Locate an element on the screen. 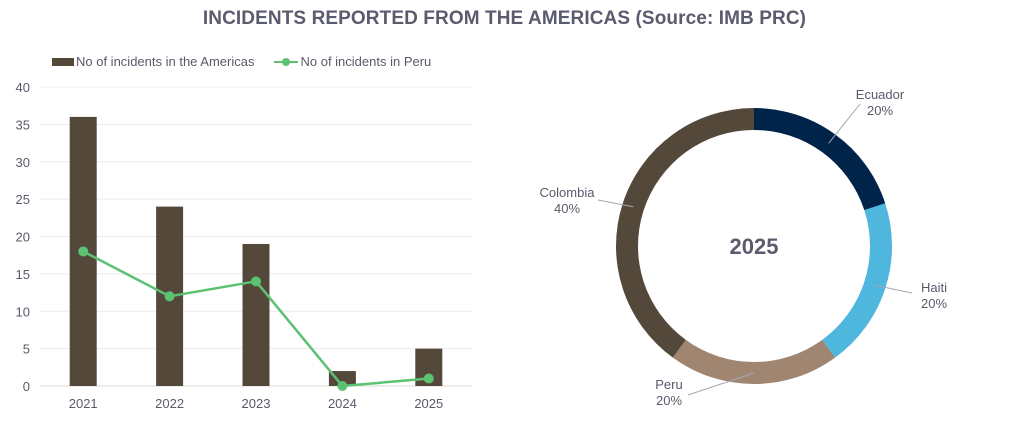  y-tick-label: 30 is located at coordinates (23, 162).